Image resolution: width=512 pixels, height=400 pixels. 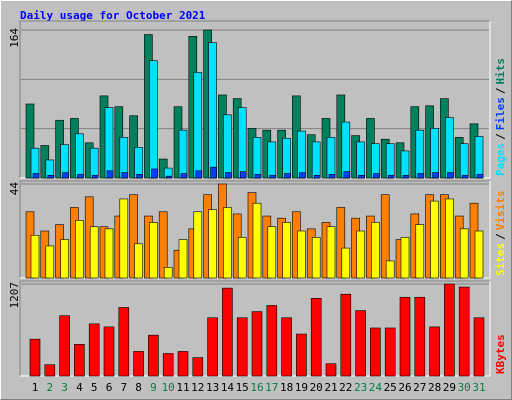 I want to click on legend: Pages / Files / Hits, so click(x=500, y=117).